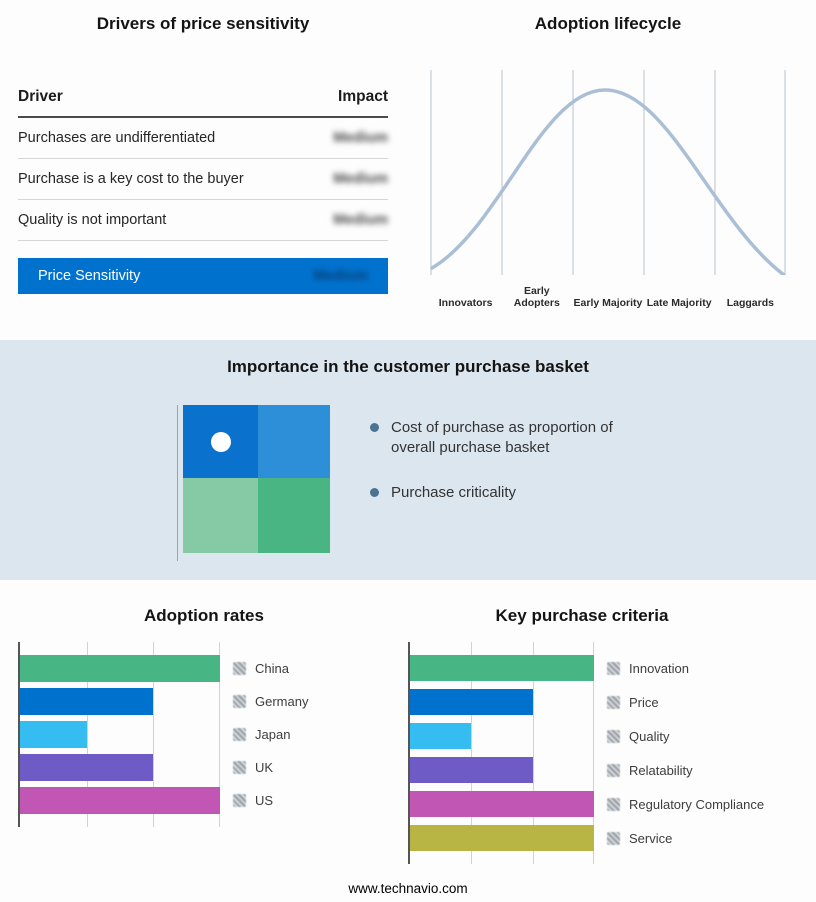 This screenshot has width=816, height=902. I want to click on legend-label: Germany, so click(282, 701).